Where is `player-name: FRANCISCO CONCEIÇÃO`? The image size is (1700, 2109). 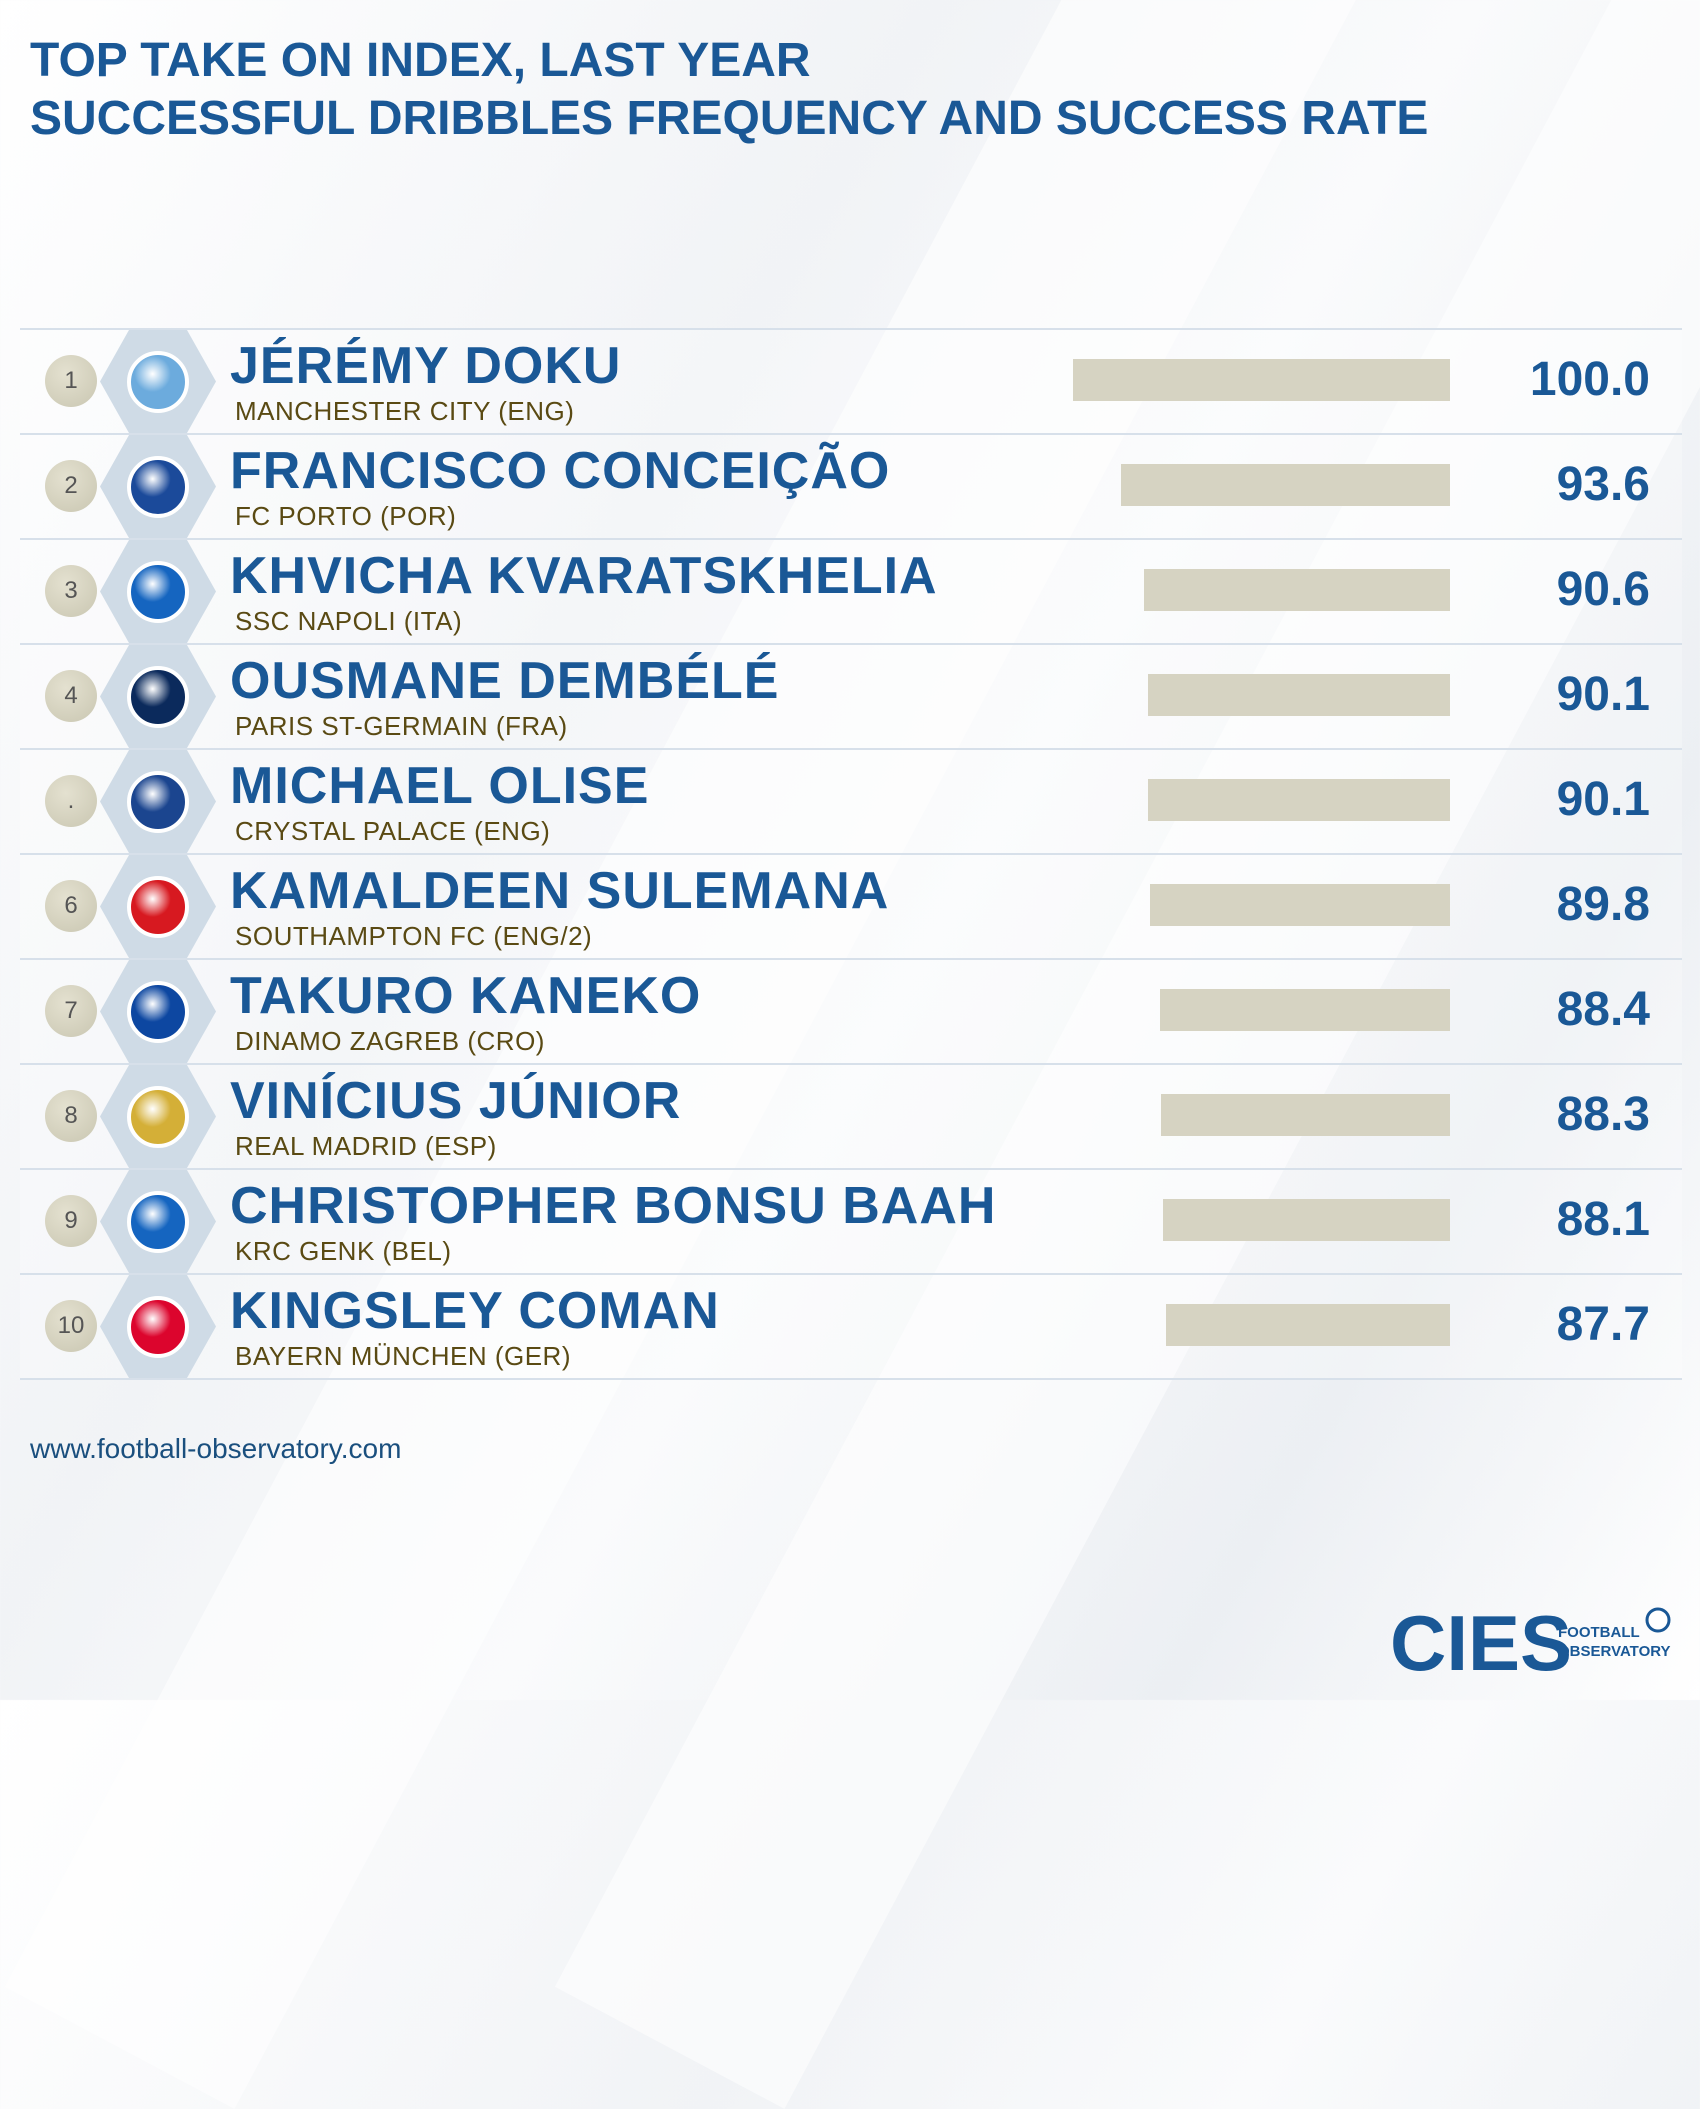
player-name: FRANCISCO CONCEIÇÃO is located at coordinates (560, 471).